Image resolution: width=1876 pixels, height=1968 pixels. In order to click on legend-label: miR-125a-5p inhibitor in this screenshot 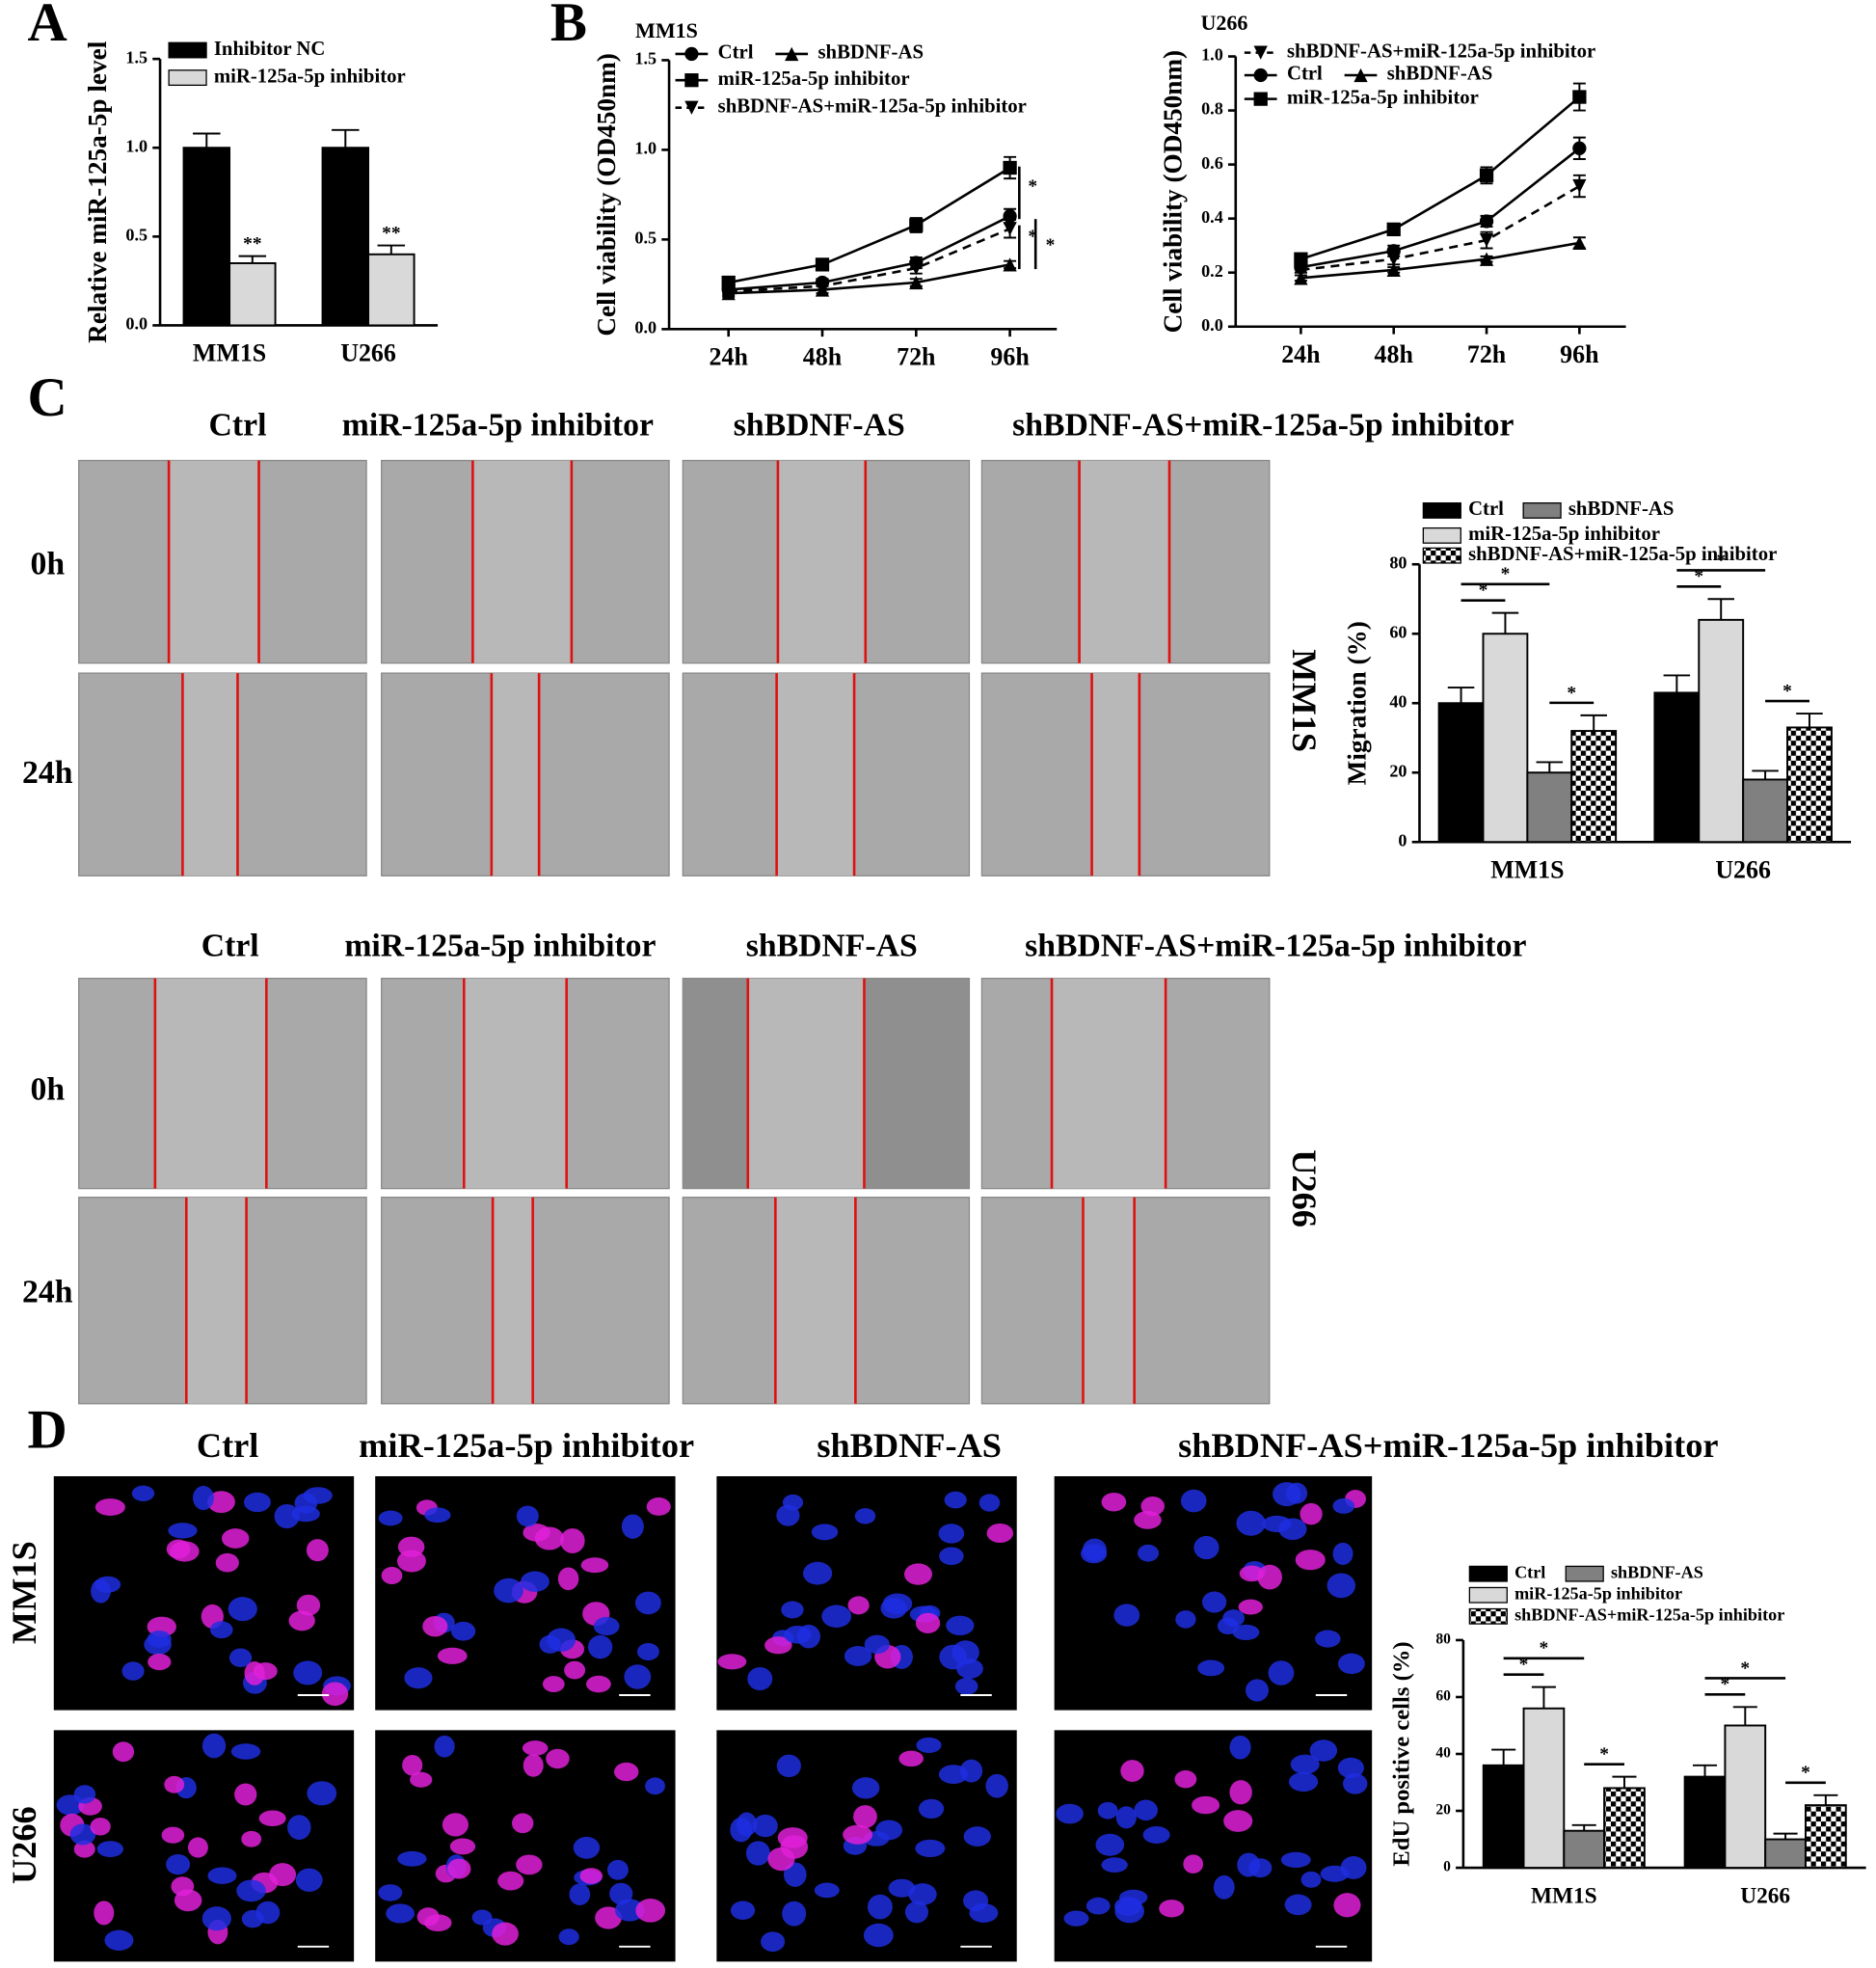, I will do `click(1598, 1593)`.